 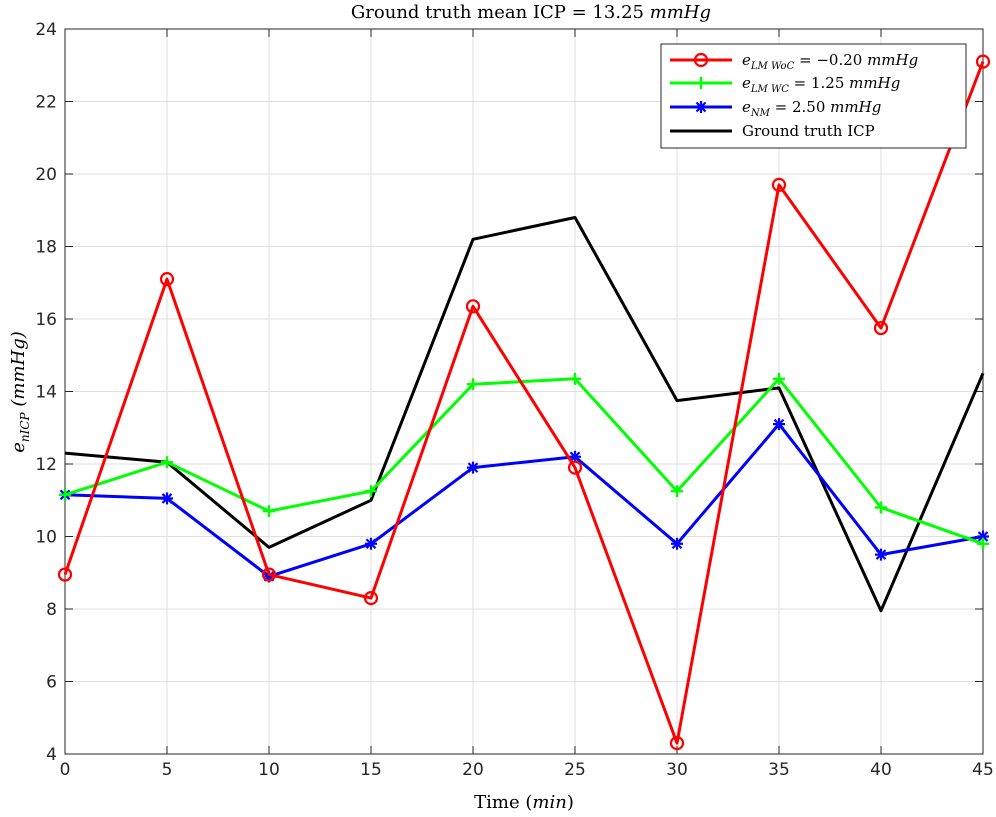 What do you see at coordinates (371, 770) in the screenshot?
I see `x-tick-label: 15` at bounding box center [371, 770].